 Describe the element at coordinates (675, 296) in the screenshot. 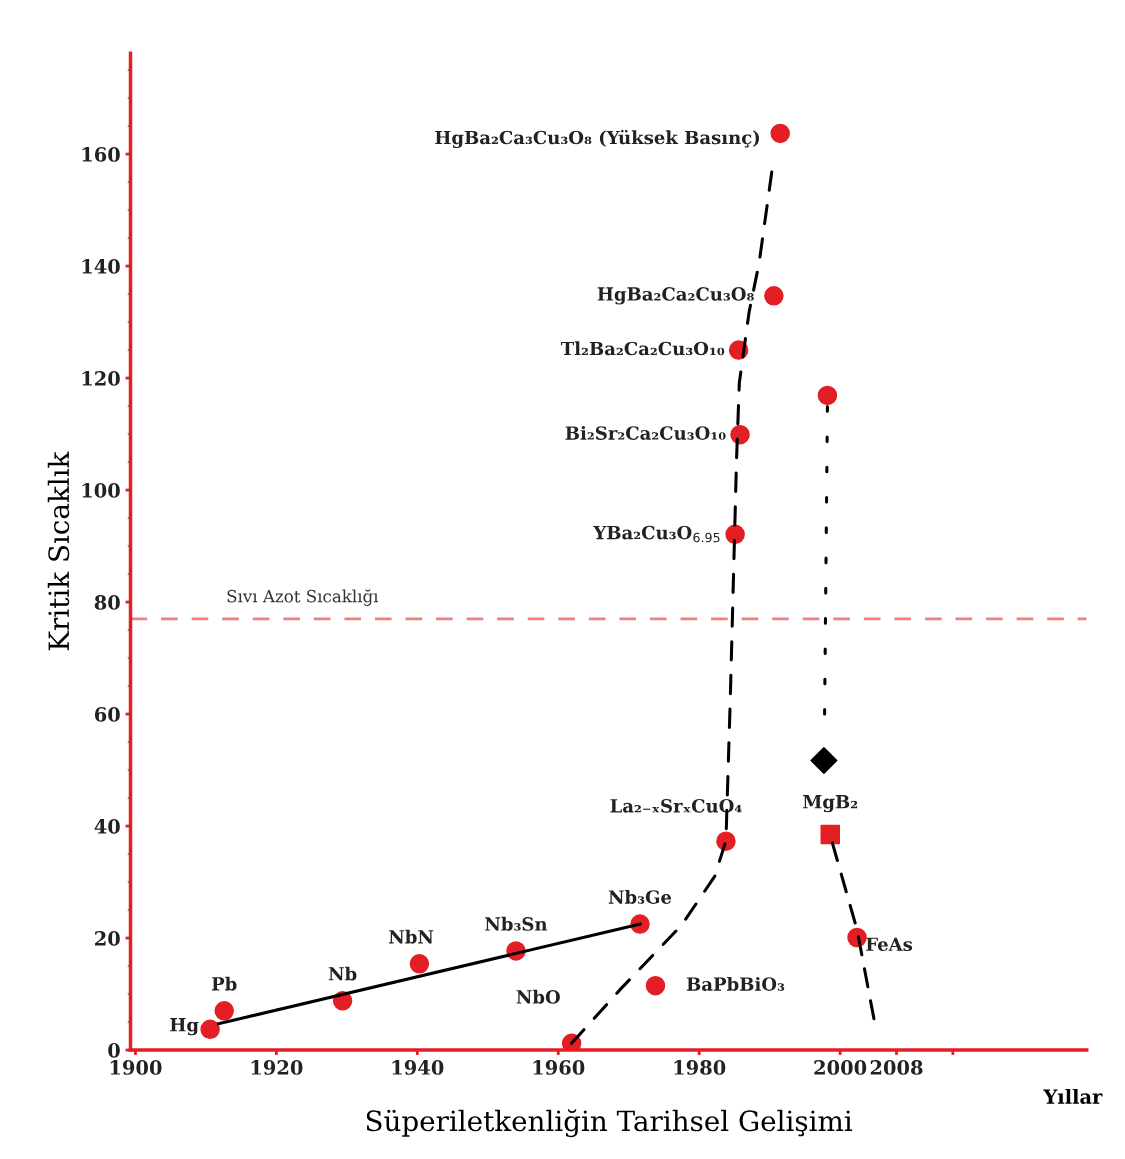

I see `annotation: HgBa₂Ca₂Cu₃O₈` at that location.